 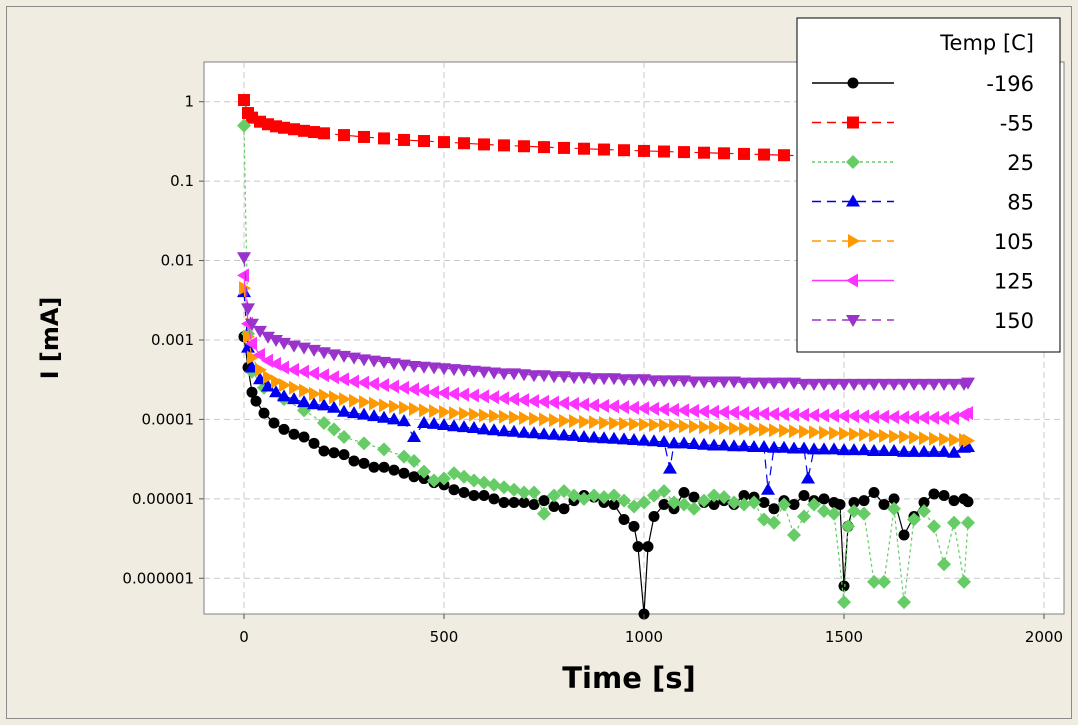 What do you see at coordinates (189, 102) in the screenshot?
I see `y-tick-label: 1` at bounding box center [189, 102].